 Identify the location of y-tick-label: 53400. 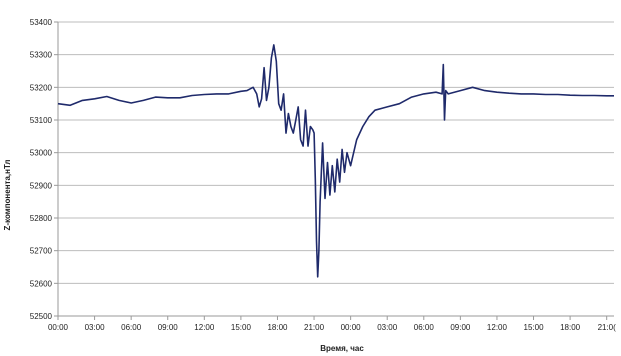
(41, 22).